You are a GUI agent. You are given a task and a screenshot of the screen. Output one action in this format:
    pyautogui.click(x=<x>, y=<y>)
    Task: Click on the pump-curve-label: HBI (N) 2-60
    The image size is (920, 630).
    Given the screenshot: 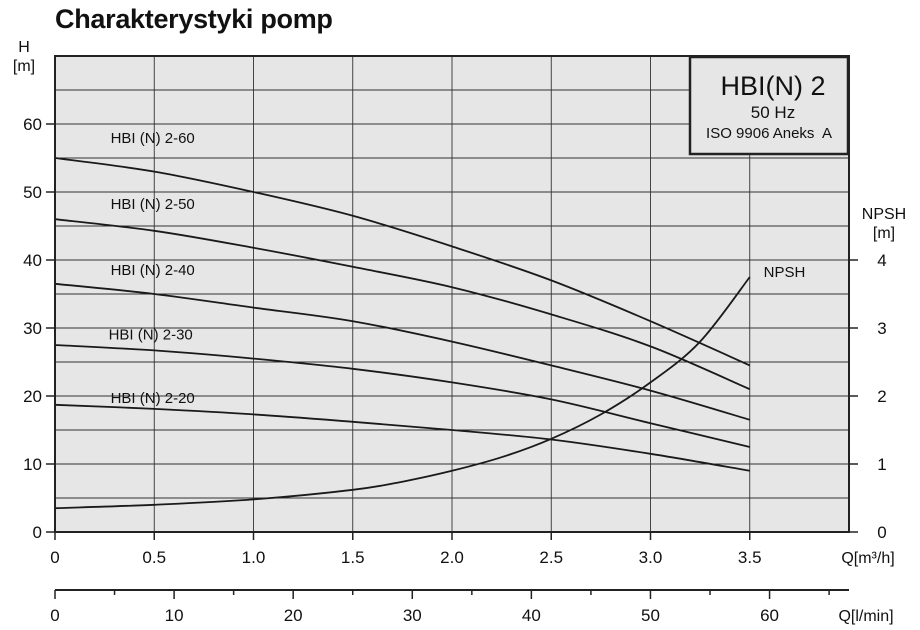 What is the action you would take?
    pyautogui.click(x=153, y=138)
    